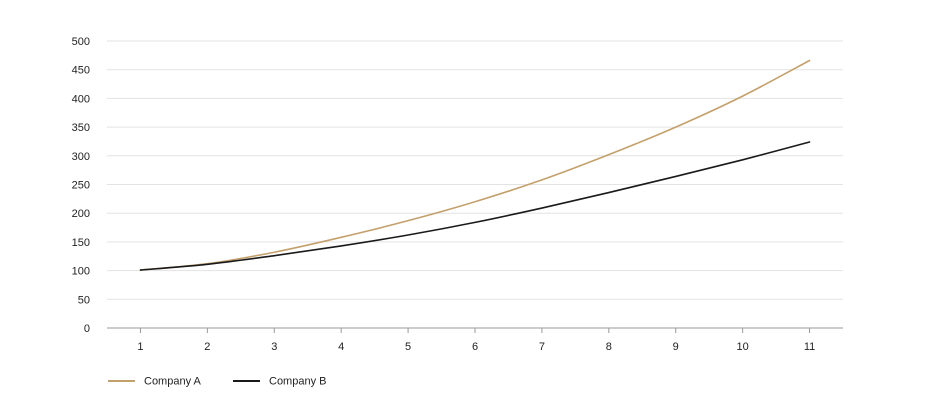 Image resolution: width=927 pixels, height=401 pixels. Describe the element at coordinates (81, 71) in the screenshot. I see `y-tick-label-450: 450` at that location.